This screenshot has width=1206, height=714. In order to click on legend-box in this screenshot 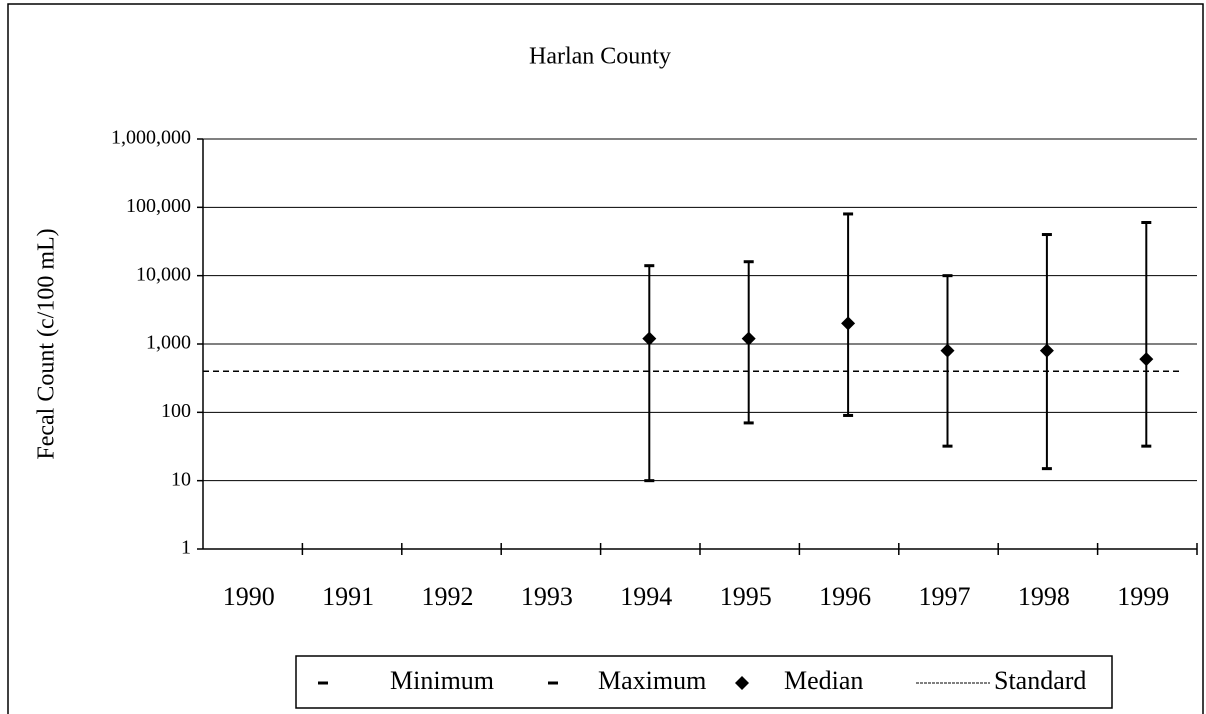, I will do `click(704, 682)`.